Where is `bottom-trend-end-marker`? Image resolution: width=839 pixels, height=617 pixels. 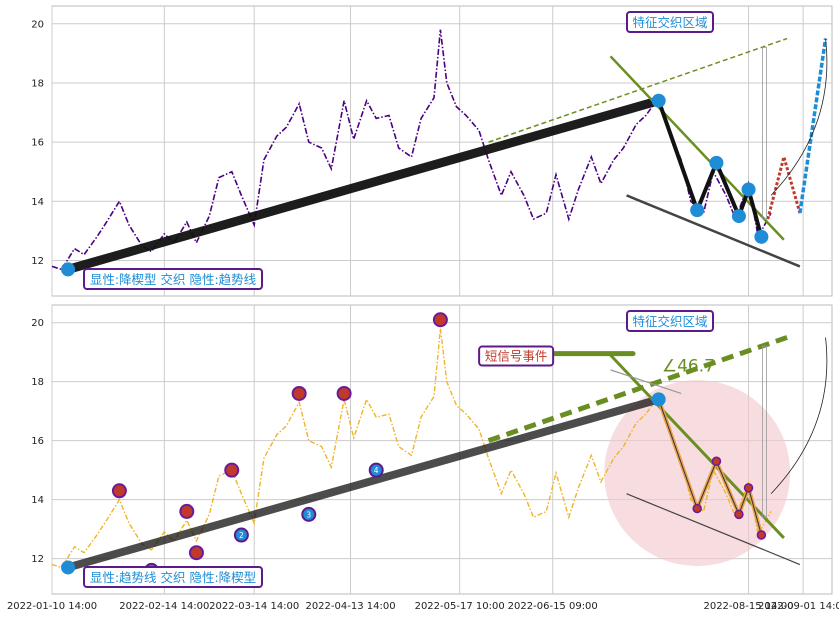 bottom-trend-end-marker is located at coordinates (658, 399).